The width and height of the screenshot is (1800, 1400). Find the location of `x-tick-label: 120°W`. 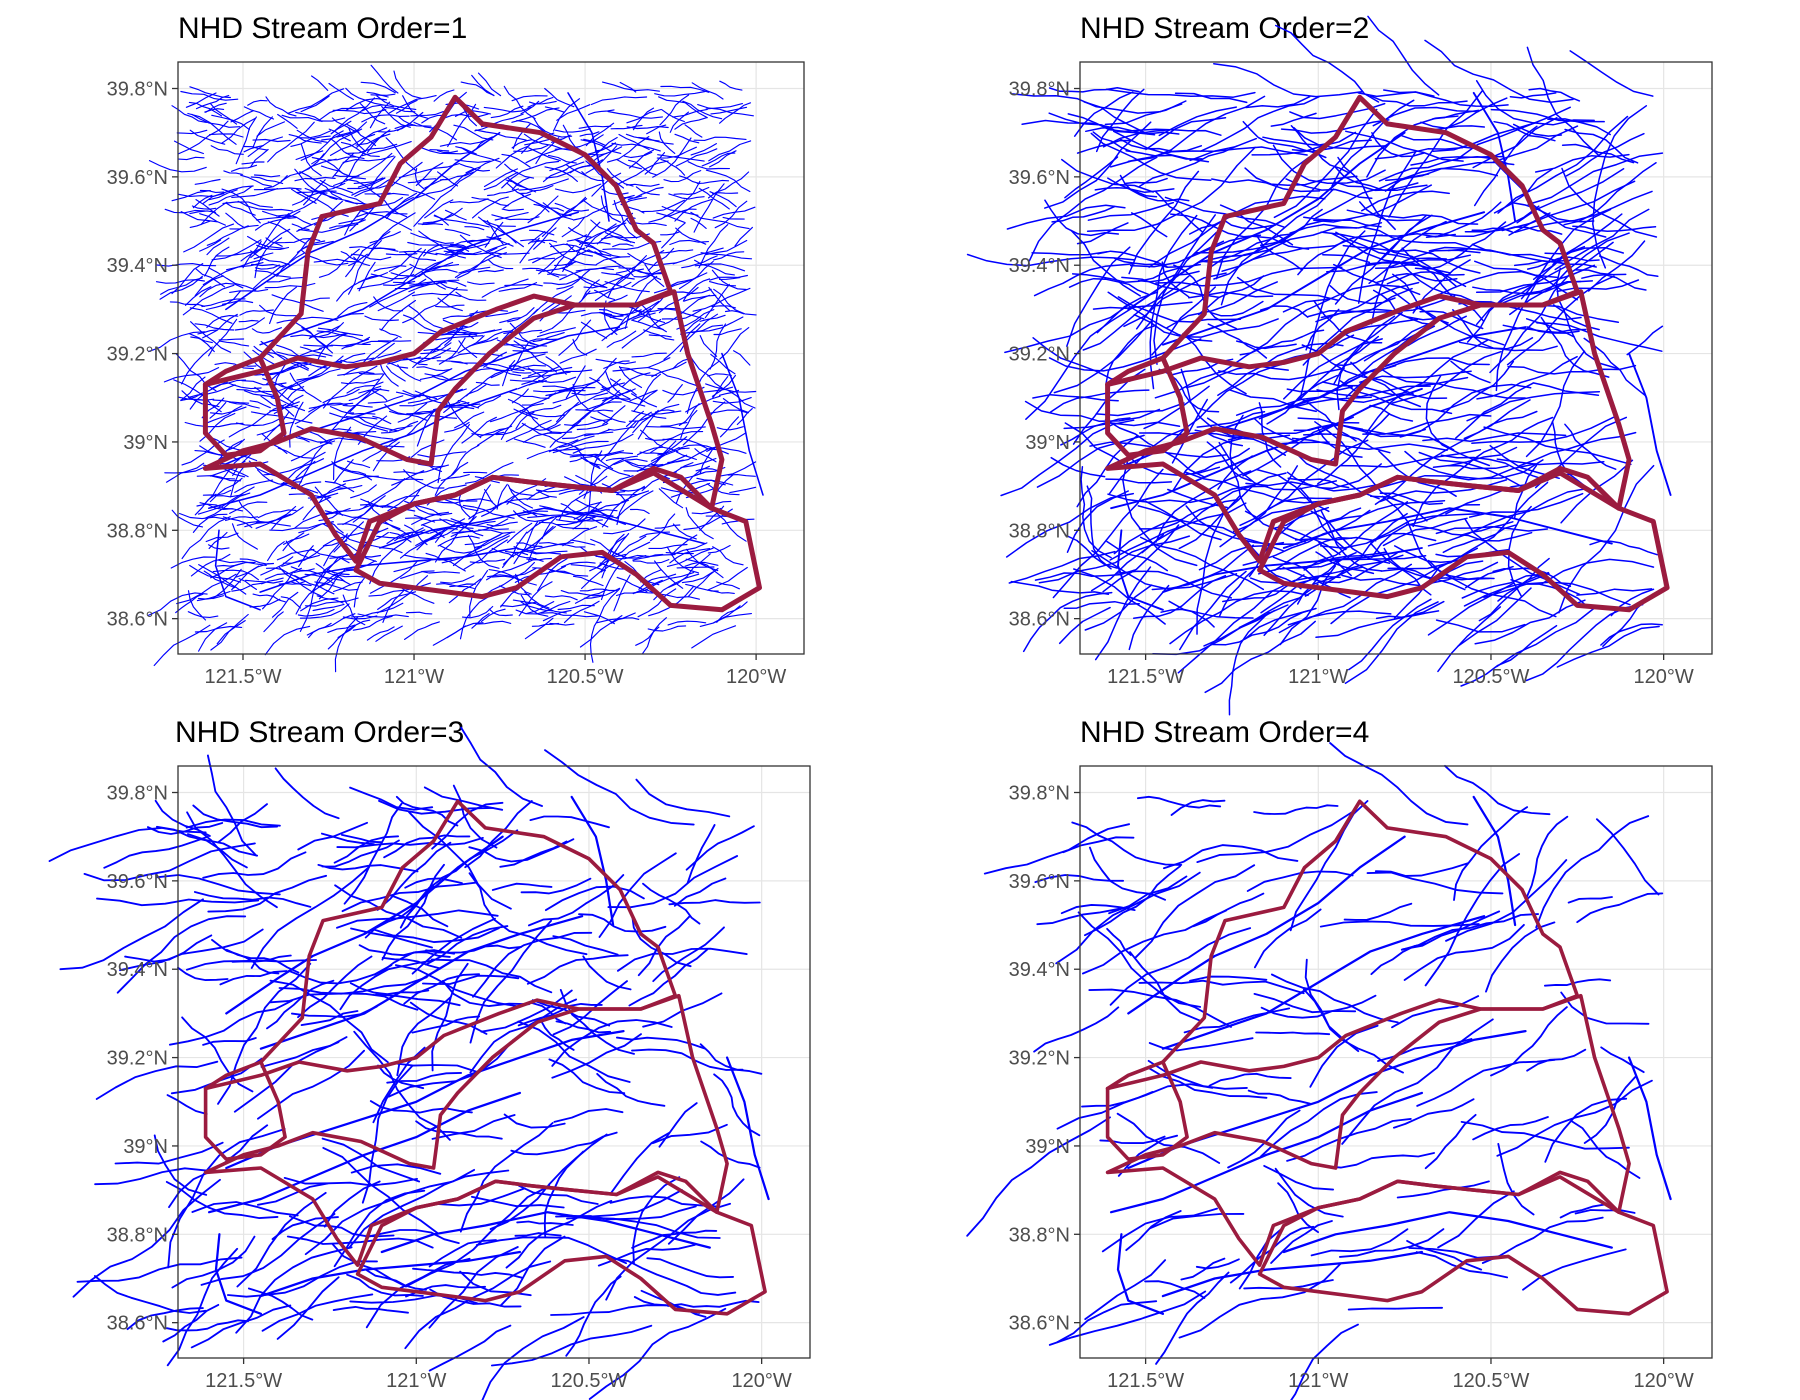

x-tick-label: 120°W is located at coordinates (1664, 677).